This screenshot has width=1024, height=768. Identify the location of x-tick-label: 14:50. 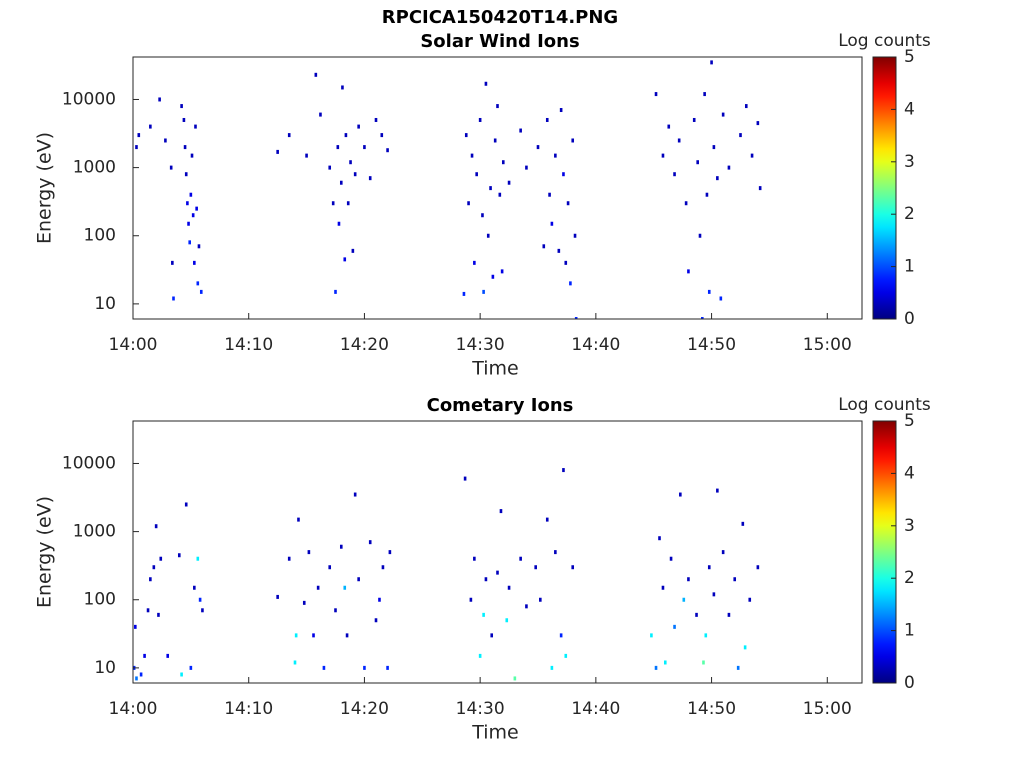
(711, 345).